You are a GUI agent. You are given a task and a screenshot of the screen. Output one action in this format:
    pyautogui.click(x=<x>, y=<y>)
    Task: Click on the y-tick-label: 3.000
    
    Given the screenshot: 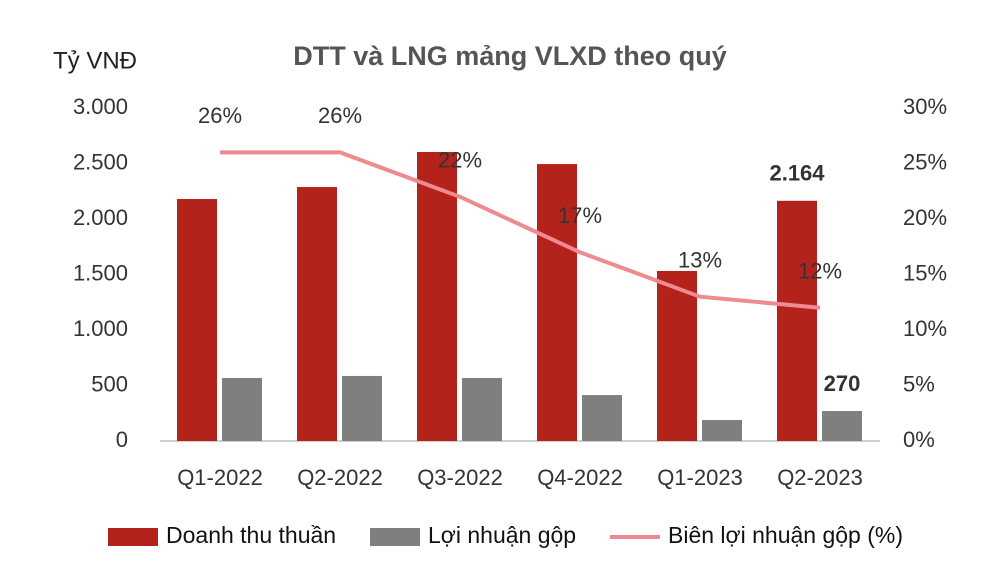 What is the action you would take?
    pyautogui.click(x=100, y=106)
    